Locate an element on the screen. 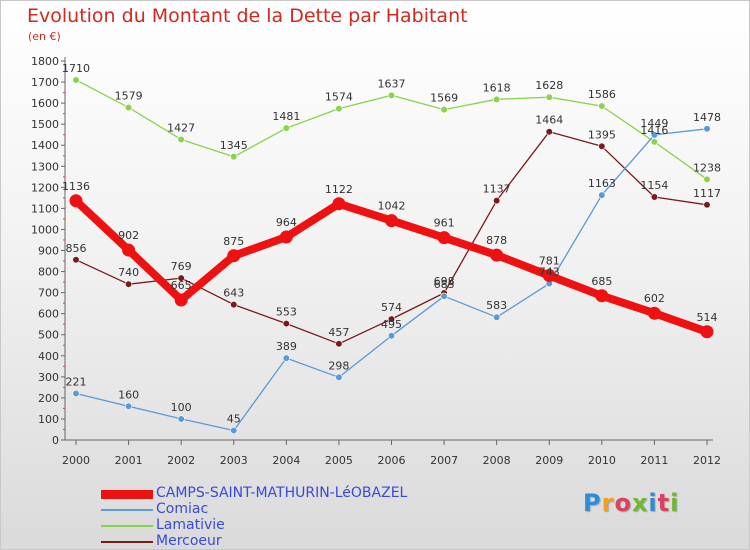 This screenshot has width=750, height=550. data-label: 1136 is located at coordinates (76, 186).